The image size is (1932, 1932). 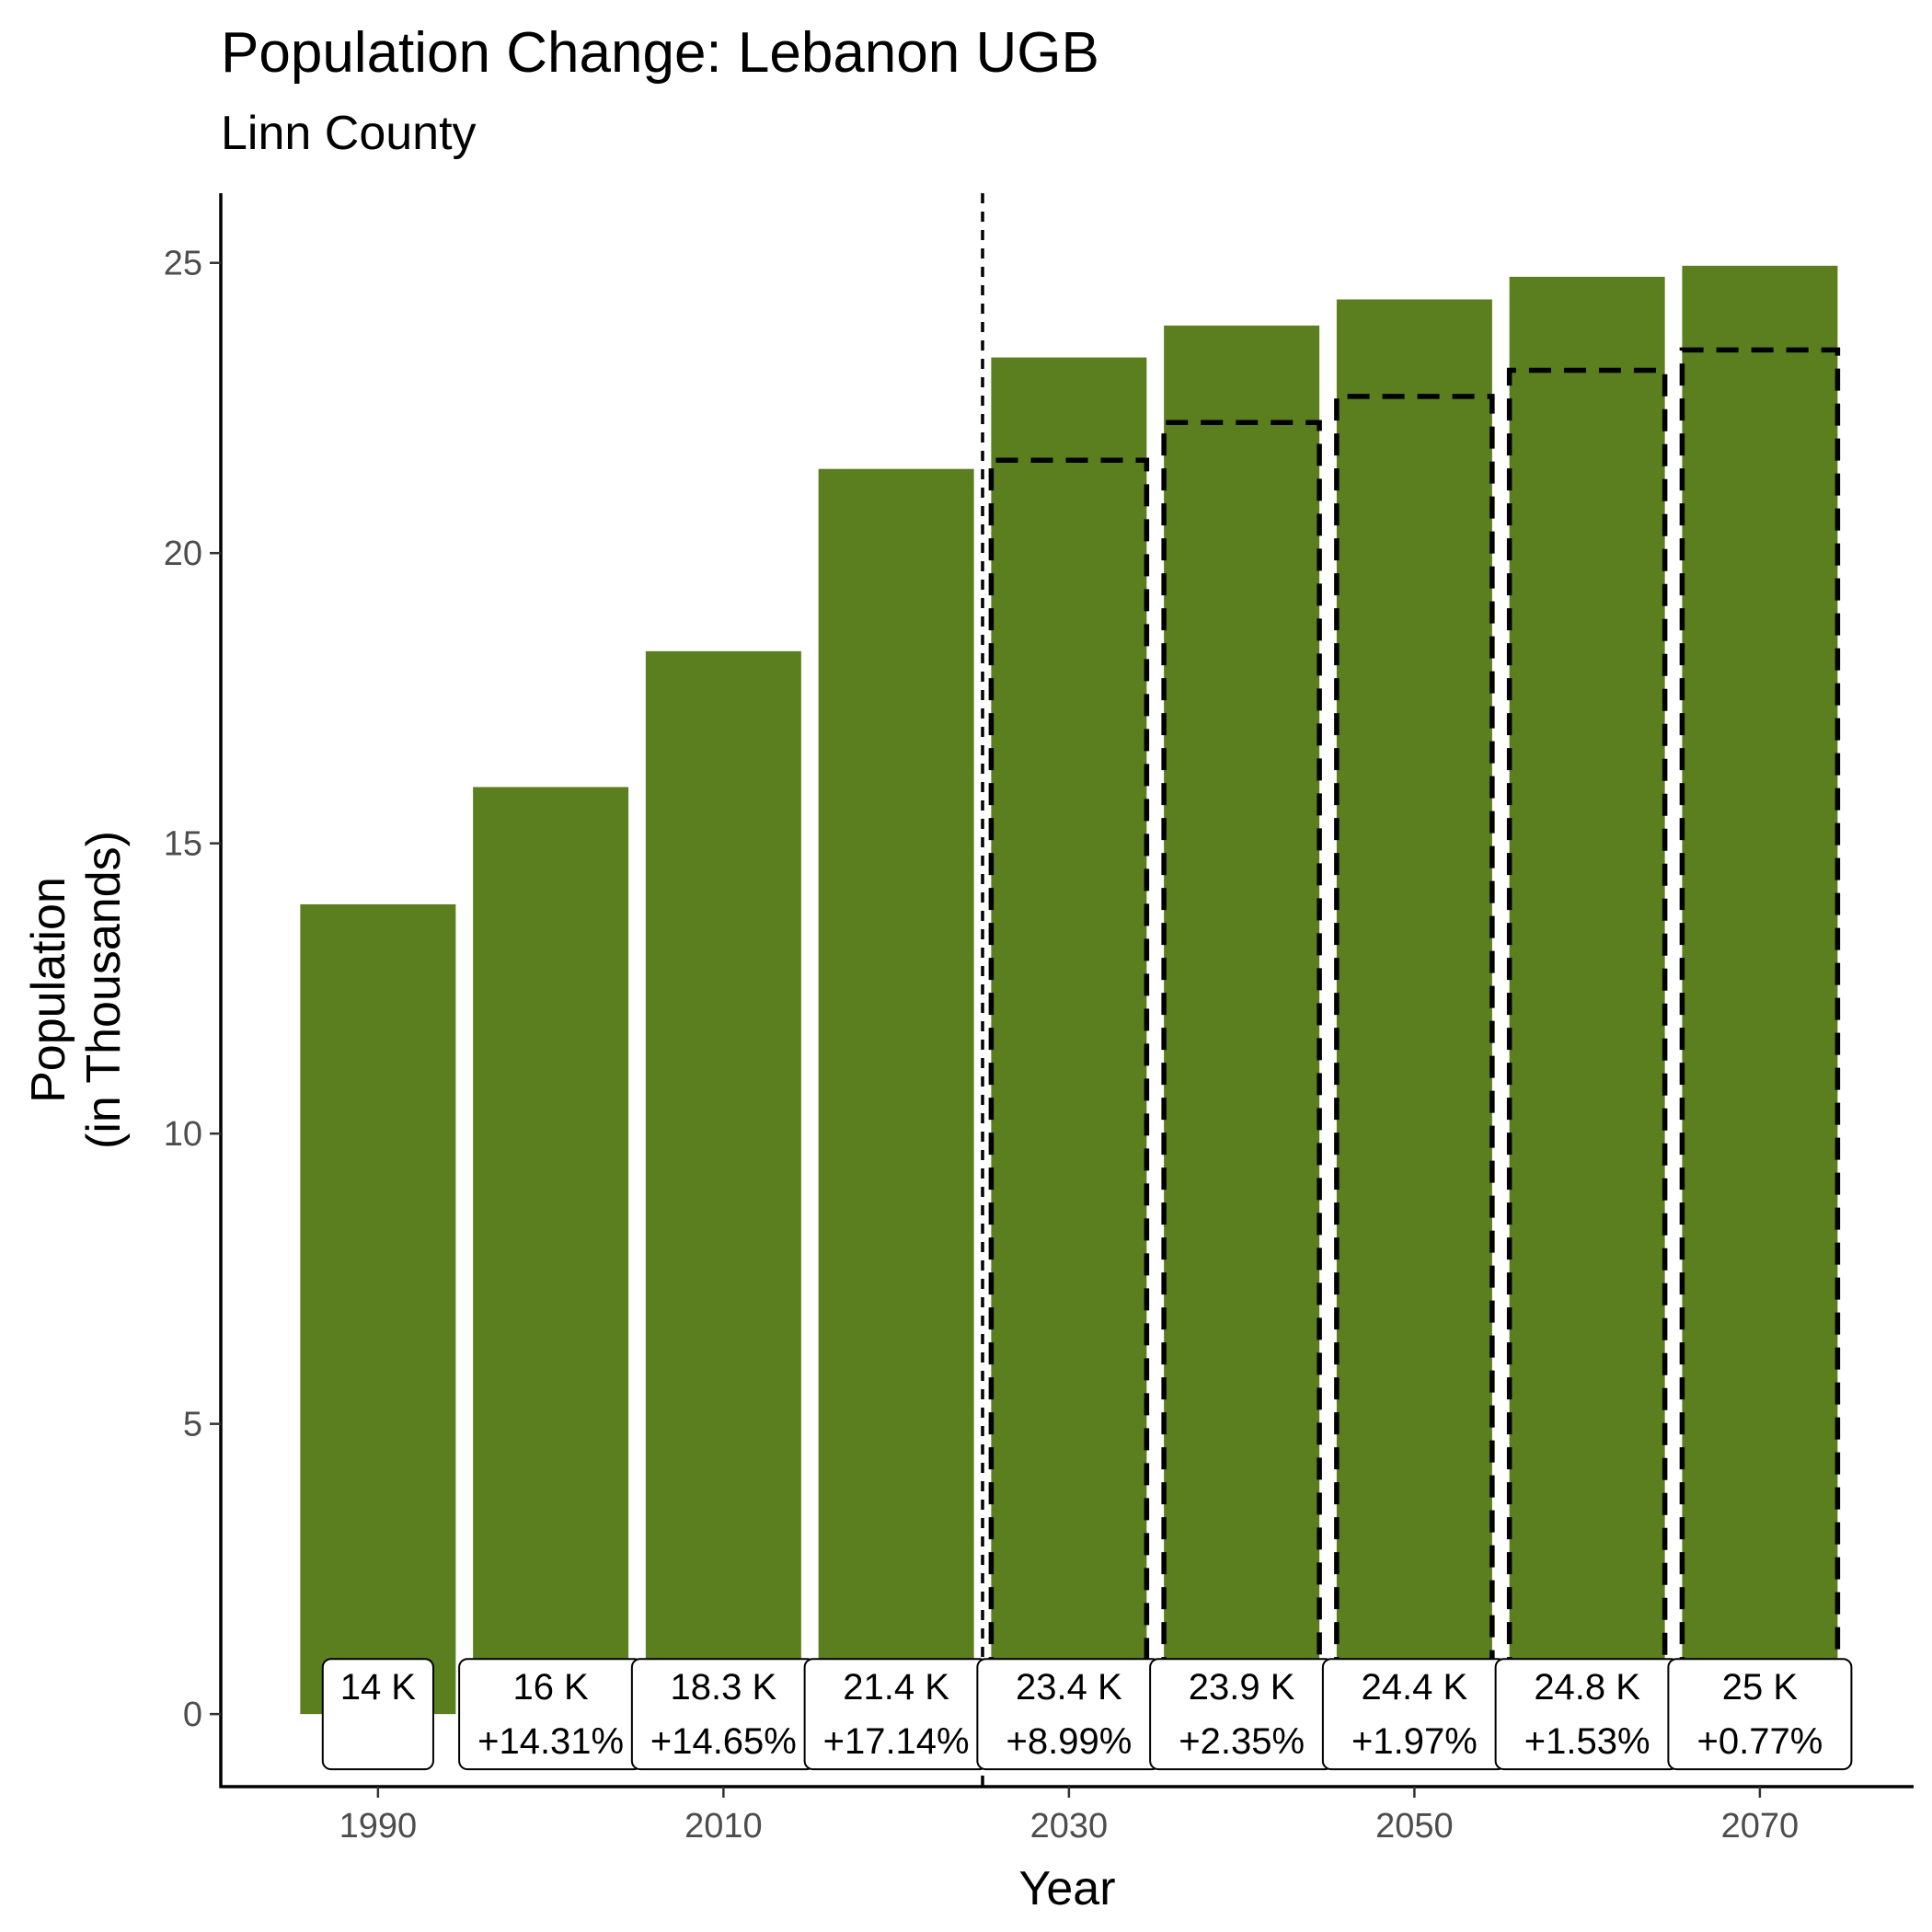 What do you see at coordinates (551, 1251) in the screenshot?
I see `bar-2000` at bounding box center [551, 1251].